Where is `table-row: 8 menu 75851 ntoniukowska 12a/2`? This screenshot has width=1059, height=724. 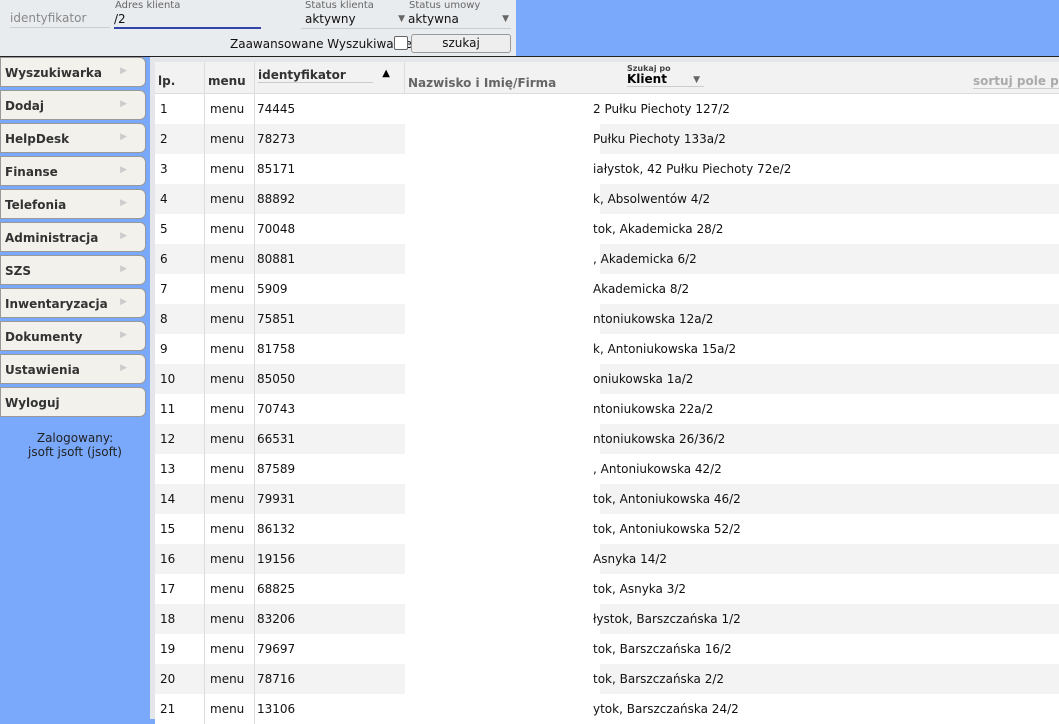
table-row: 8 menu 75851 ntoniukowska 12a/2 is located at coordinates (607, 319).